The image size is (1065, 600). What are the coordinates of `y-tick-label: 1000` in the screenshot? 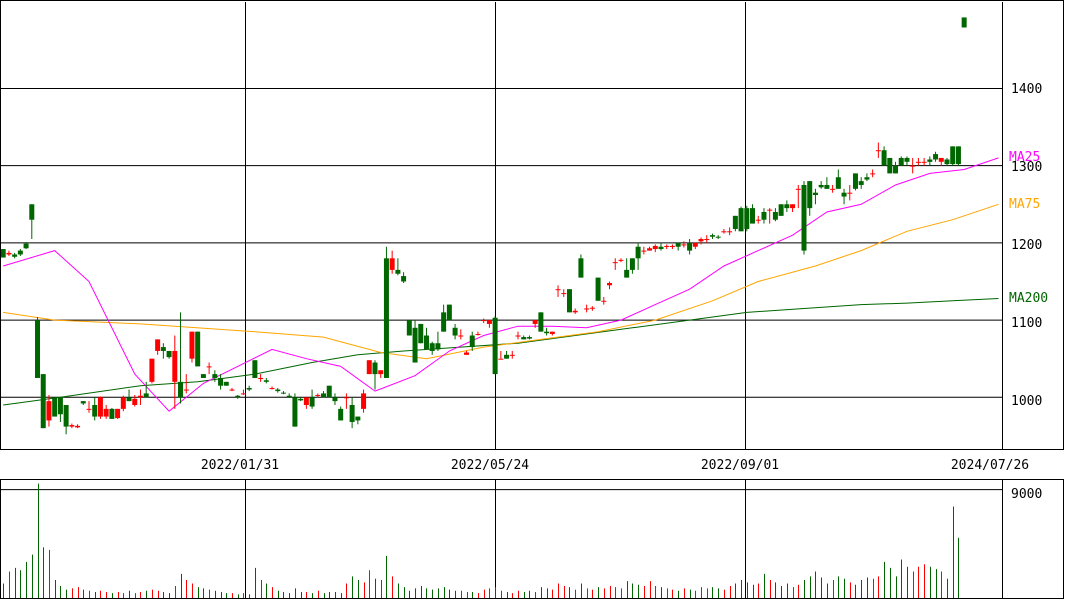 It's located at (1026, 401).